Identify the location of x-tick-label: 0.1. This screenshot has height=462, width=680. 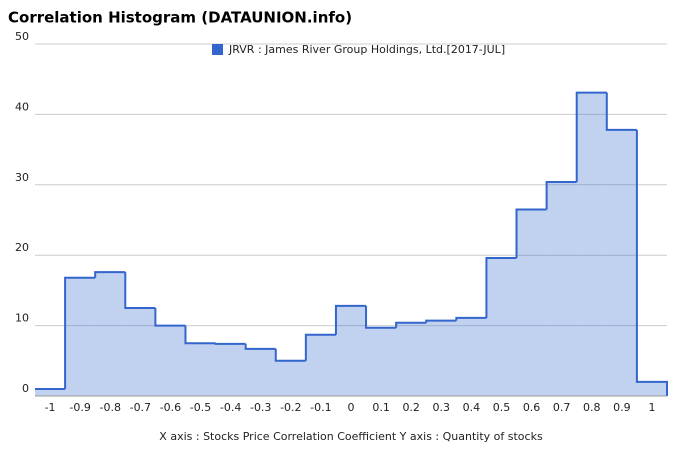
(381, 407).